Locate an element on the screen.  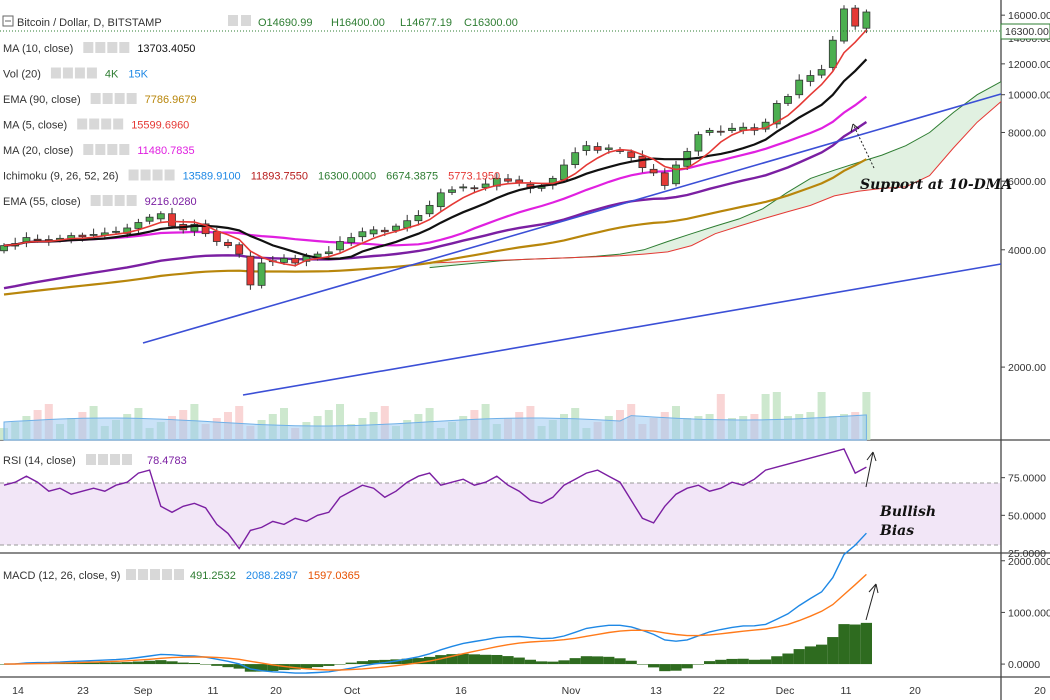
date-tick-label: 13 is located at coordinates (656, 691).